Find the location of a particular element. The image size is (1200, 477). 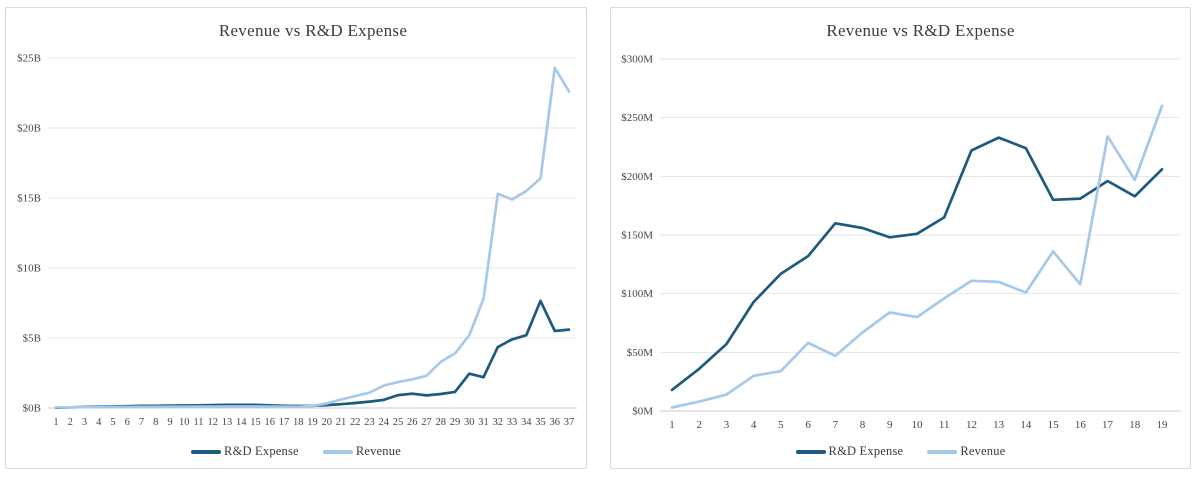

y-tick-label: $0B is located at coordinates (32, 409).